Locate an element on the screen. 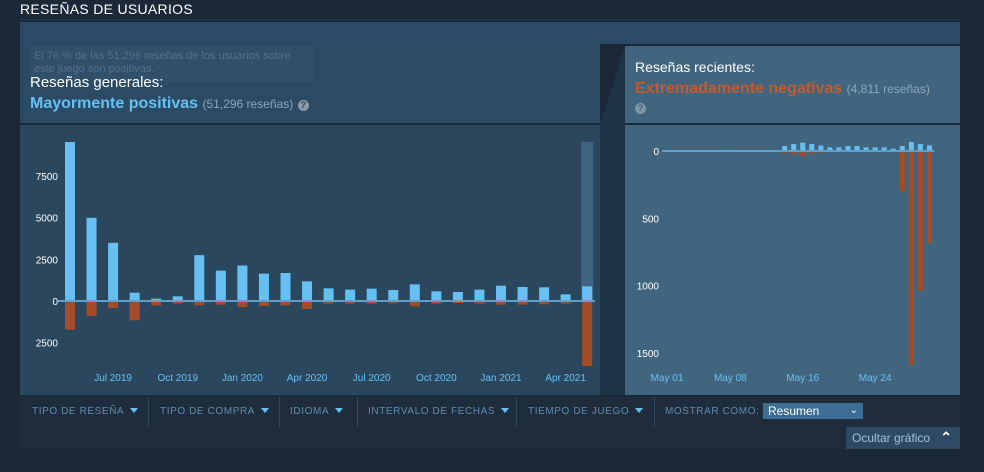 This screenshot has height=472, width=984. filter-date-range: INTERVALO DE FECHAS is located at coordinates (439, 411).